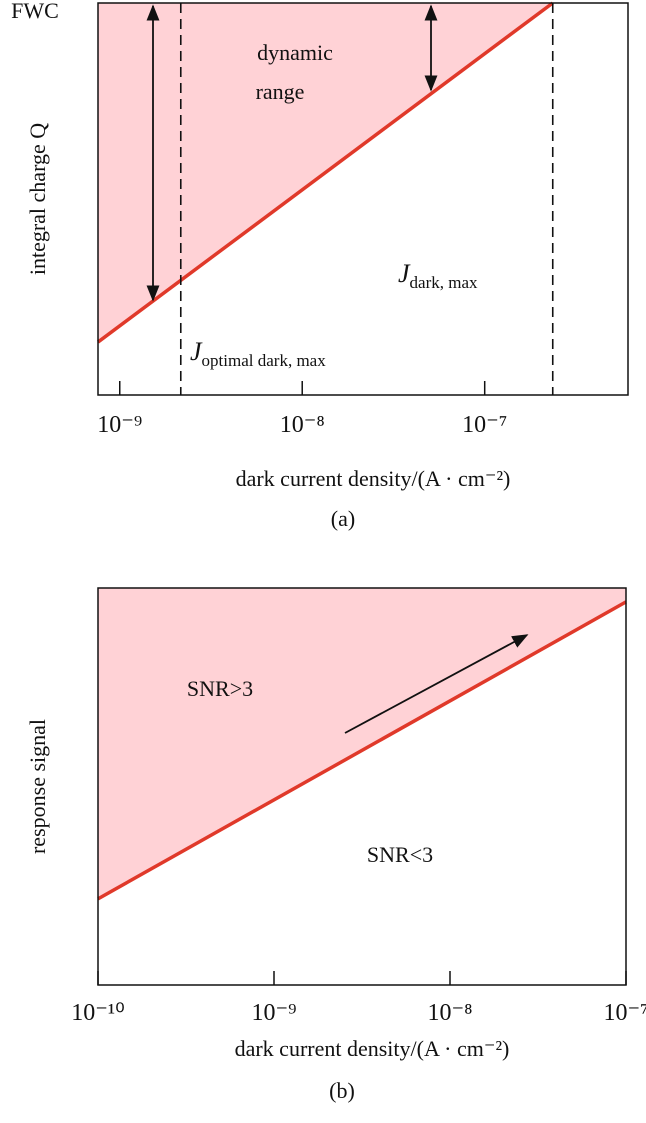  I want to click on annotation-text: SNR>3, so click(220, 688).